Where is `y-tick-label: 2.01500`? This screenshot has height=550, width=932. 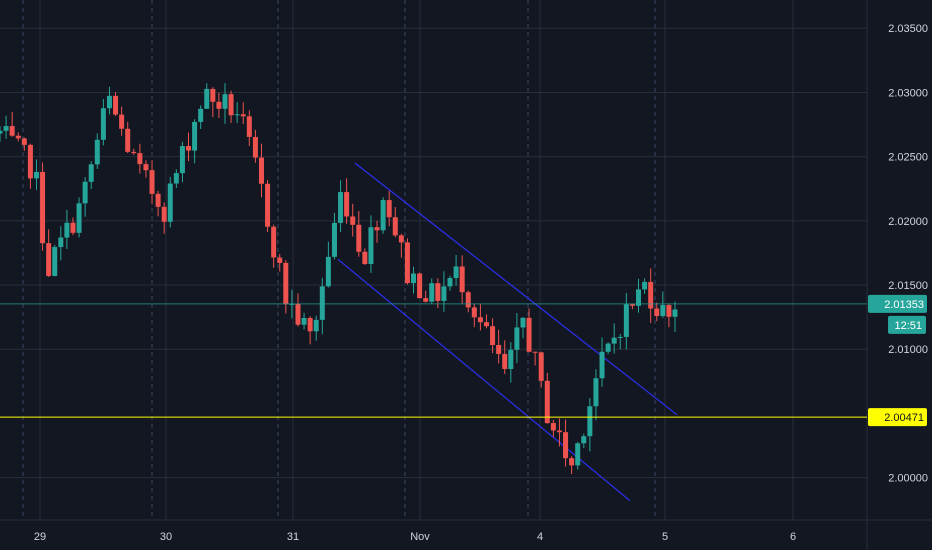
y-tick-label: 2.01500 is located at coordinates (908, 286).